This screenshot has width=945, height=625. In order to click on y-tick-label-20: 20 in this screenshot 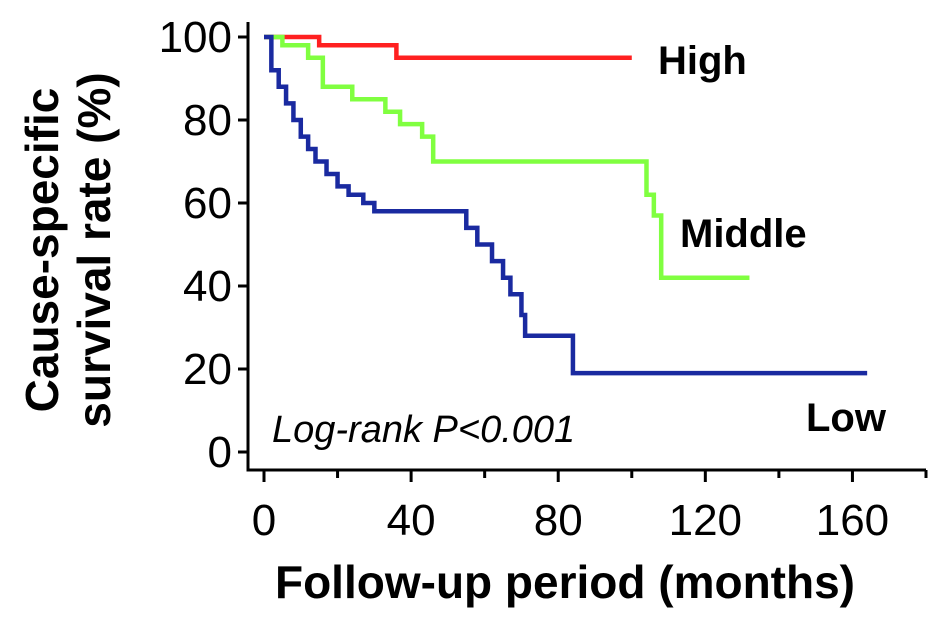, I will do `click(207, 369)`.